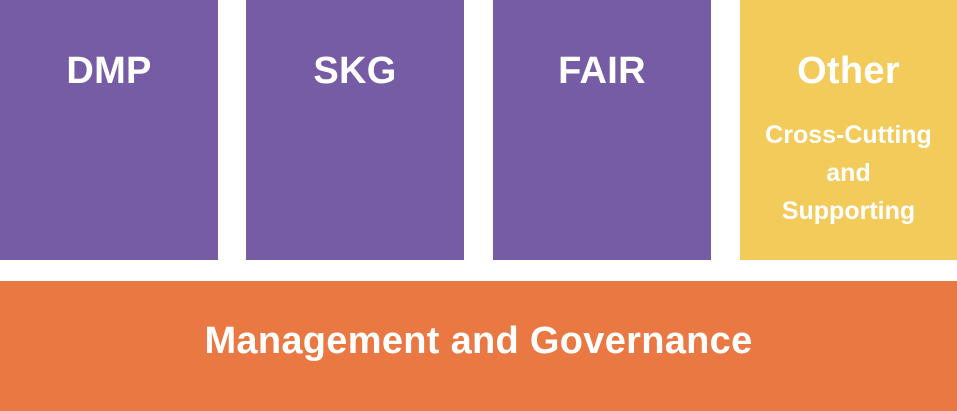 The width and height of the screenshot is (957, 411). I want to click on pillar-other: Other Cross-Cutting and Supporting, so click(848, 130).